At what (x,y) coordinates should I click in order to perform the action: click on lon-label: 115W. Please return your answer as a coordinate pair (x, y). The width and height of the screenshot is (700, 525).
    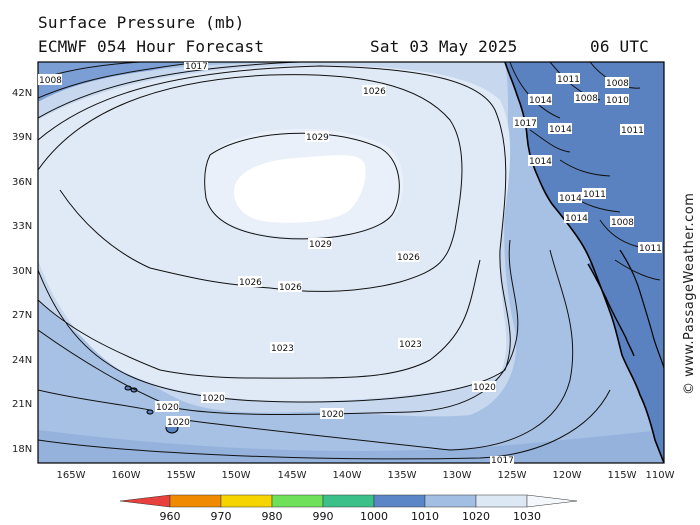
    Looking at the image, I should click on (622, 475).